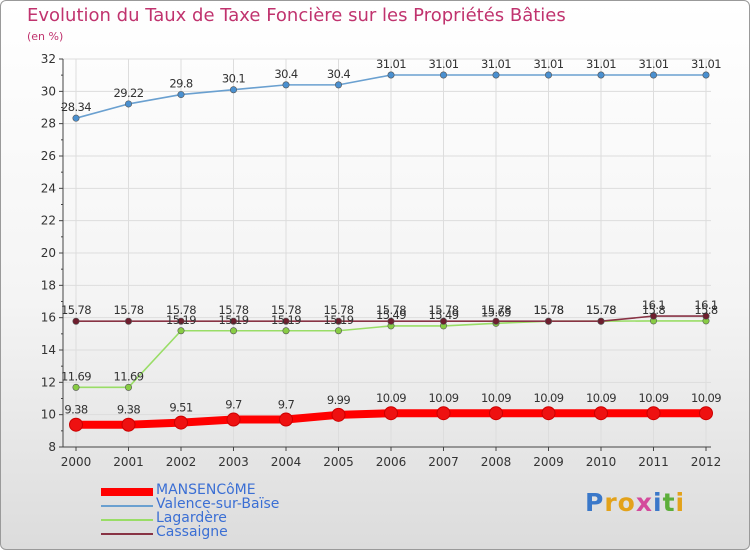 Image resolution: width=750 pixels, height=550 pixels. Describe the element at coordinates (233, 79) in the screenshot. I see `data-label: 30.1` at that location.